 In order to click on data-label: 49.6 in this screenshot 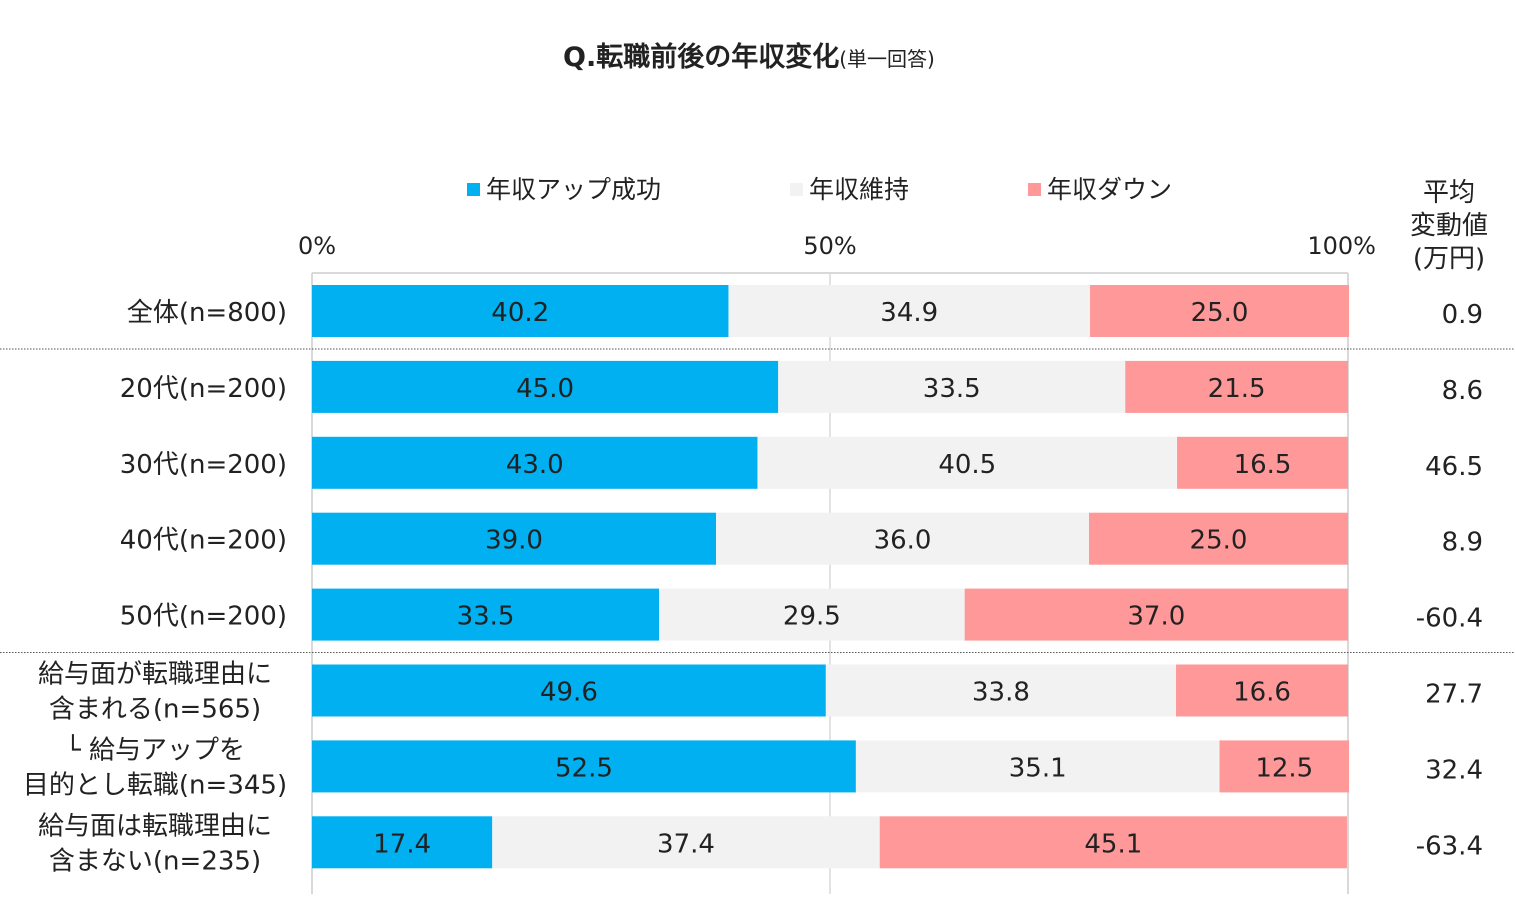, I will do `click(569, 693)`.